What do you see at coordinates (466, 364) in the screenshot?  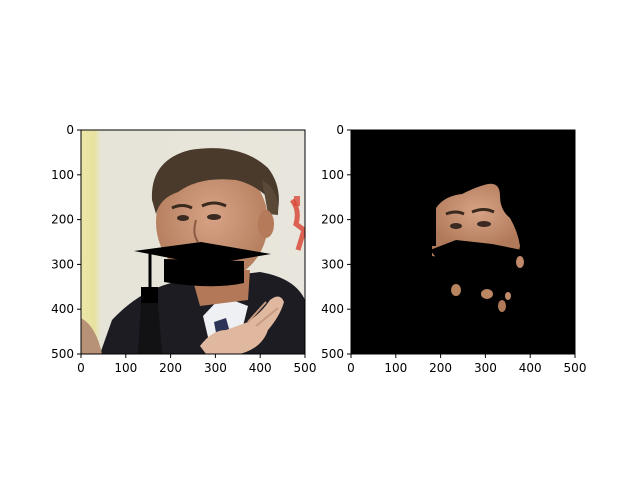 I see `right-x-axis: 0 100 200 300 400 500` at bounding box center [466, 364].